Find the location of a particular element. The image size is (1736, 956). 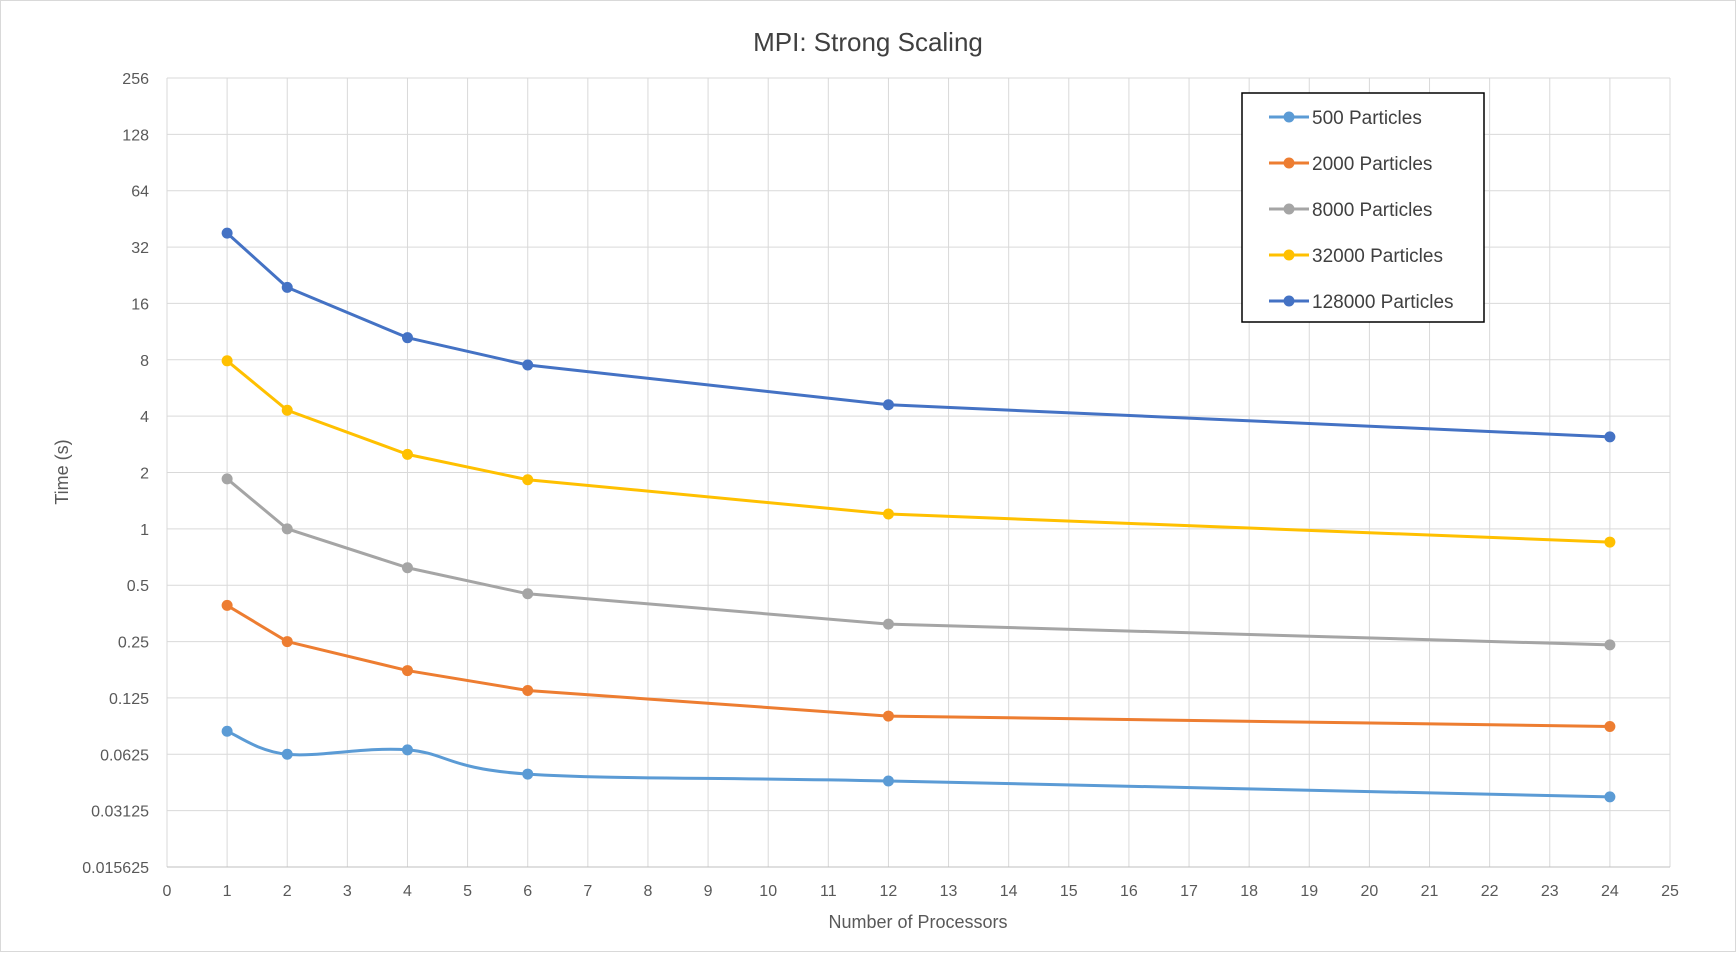

x-tick-label: 6 is located at coordinates (527, 891).